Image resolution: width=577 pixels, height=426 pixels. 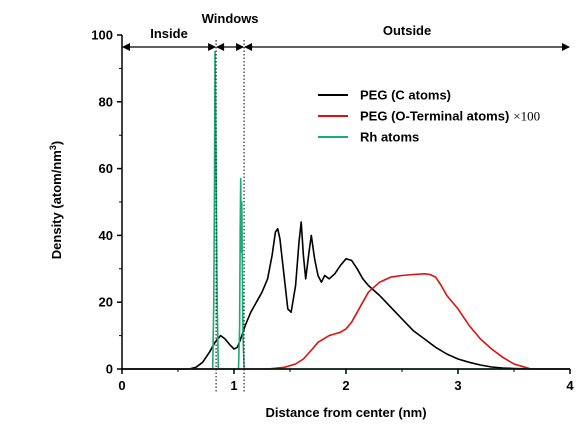 I want to click on x-tick-label-0: 0, so click(x=121, y=385).